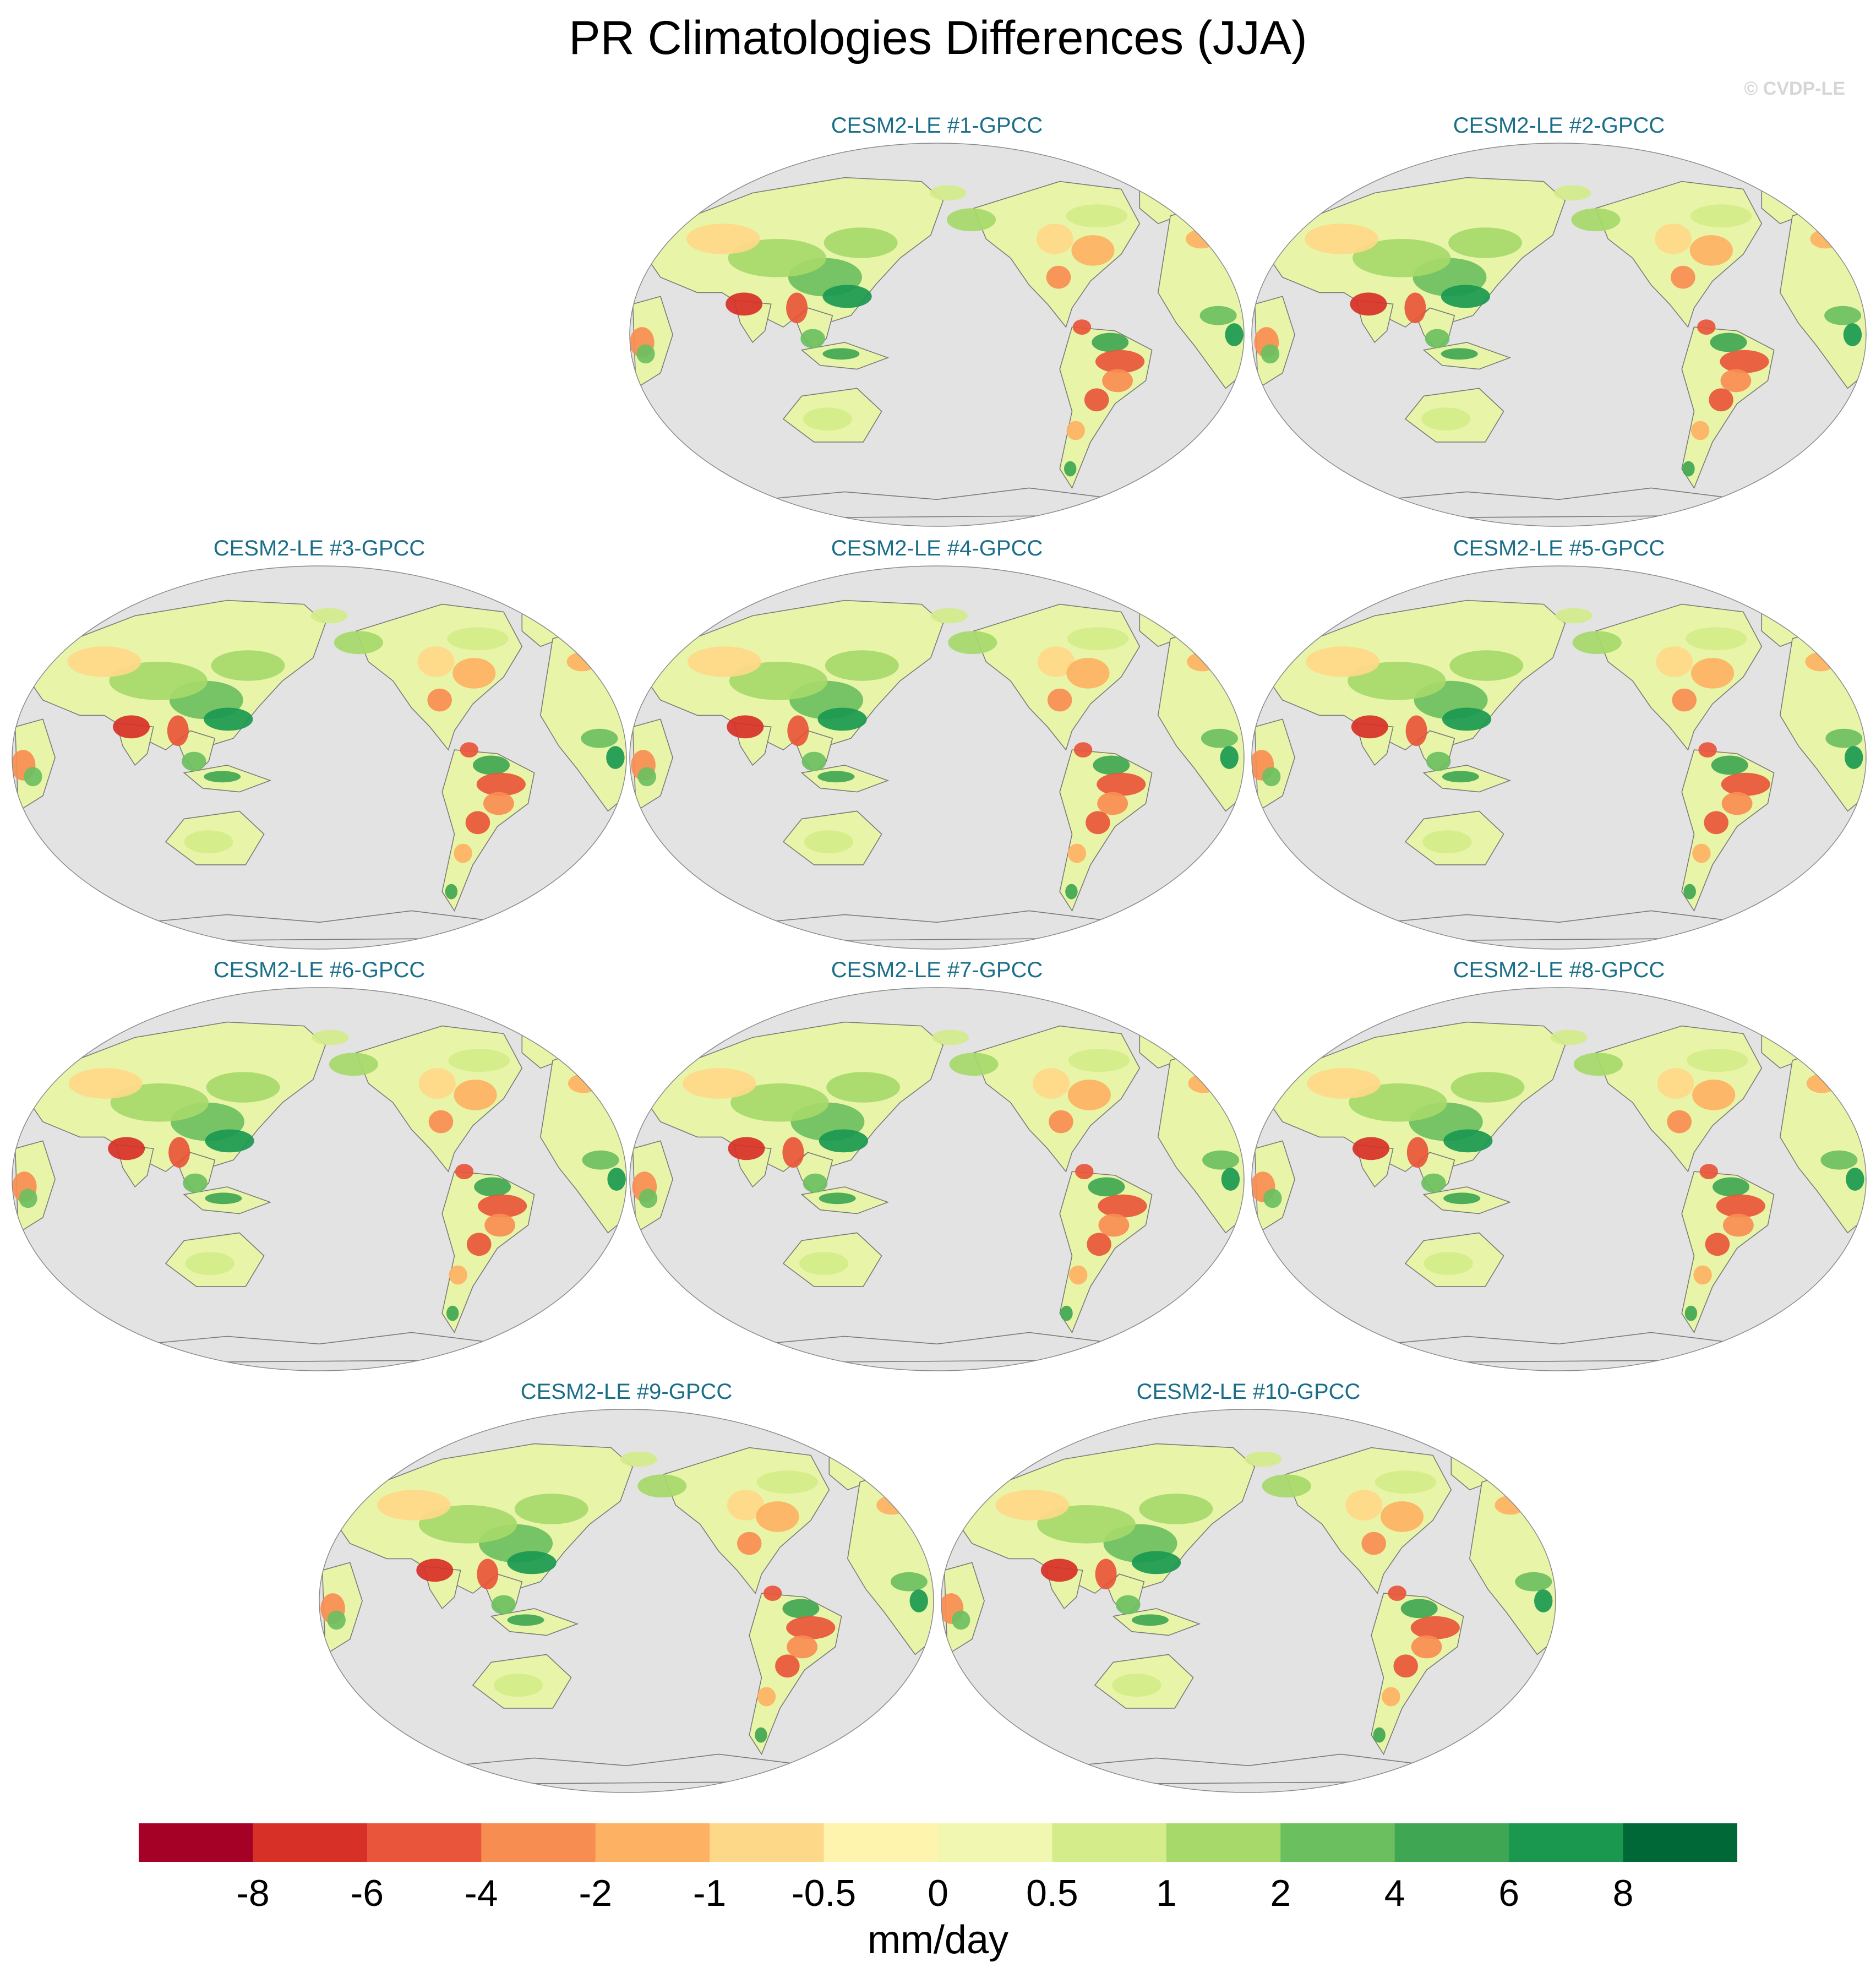 Image resolution: width=1876 pixels, height=1978 pixels. Describe the element at coordinates (367, 1893) in the screenshot. I see `colorbar-label: -6` at that location.